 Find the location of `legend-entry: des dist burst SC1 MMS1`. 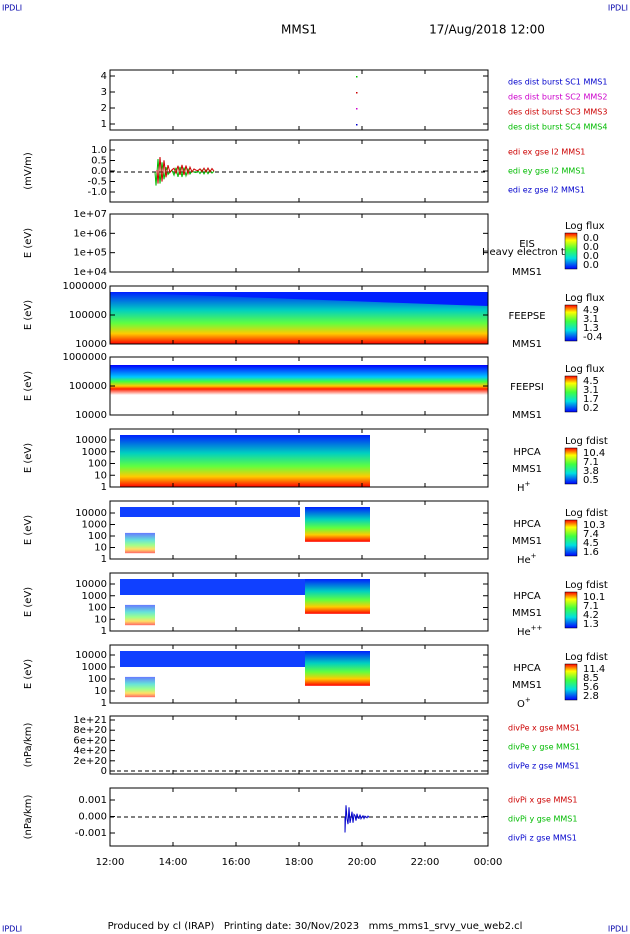

legend-entry: des dist burst SC1 MMS1 is located at coordinates (557, 82).